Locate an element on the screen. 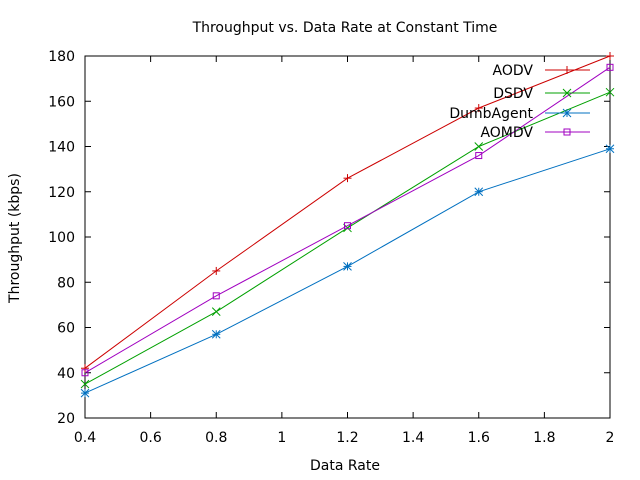  legend-item-dumbagent: DumbAgent is located at coordinates (519, 114).